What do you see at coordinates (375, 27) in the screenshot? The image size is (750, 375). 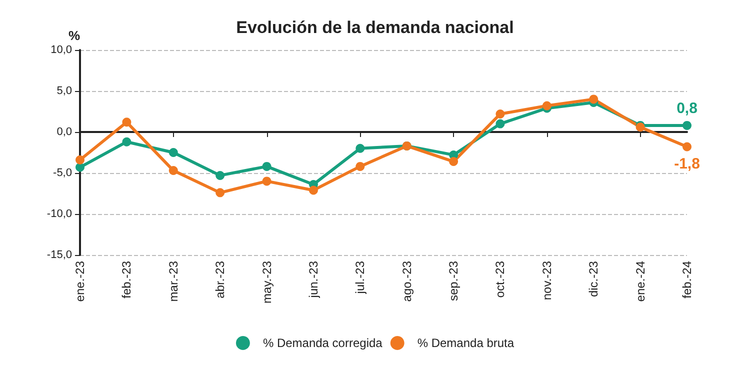 I see `chart-title: Evolución de la demanda nacional` at bounding box center [375, 27].